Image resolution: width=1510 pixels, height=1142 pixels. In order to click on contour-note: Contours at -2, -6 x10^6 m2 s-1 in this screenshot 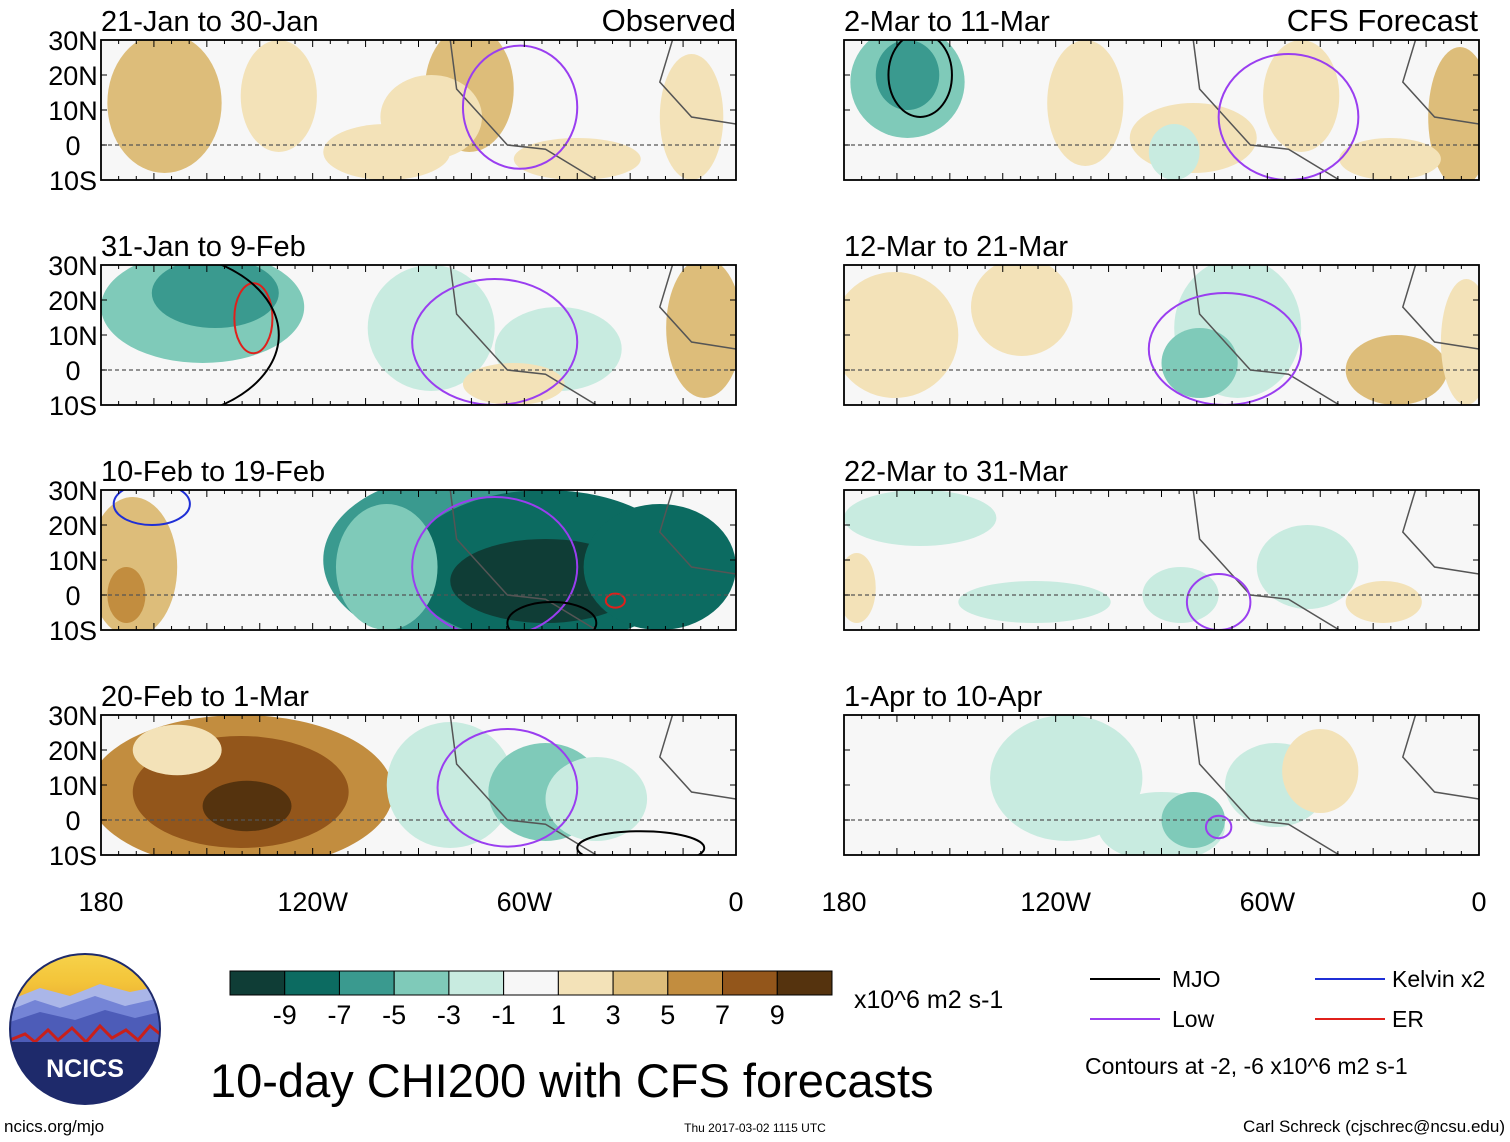, I will do `click(1246, 1066)`.